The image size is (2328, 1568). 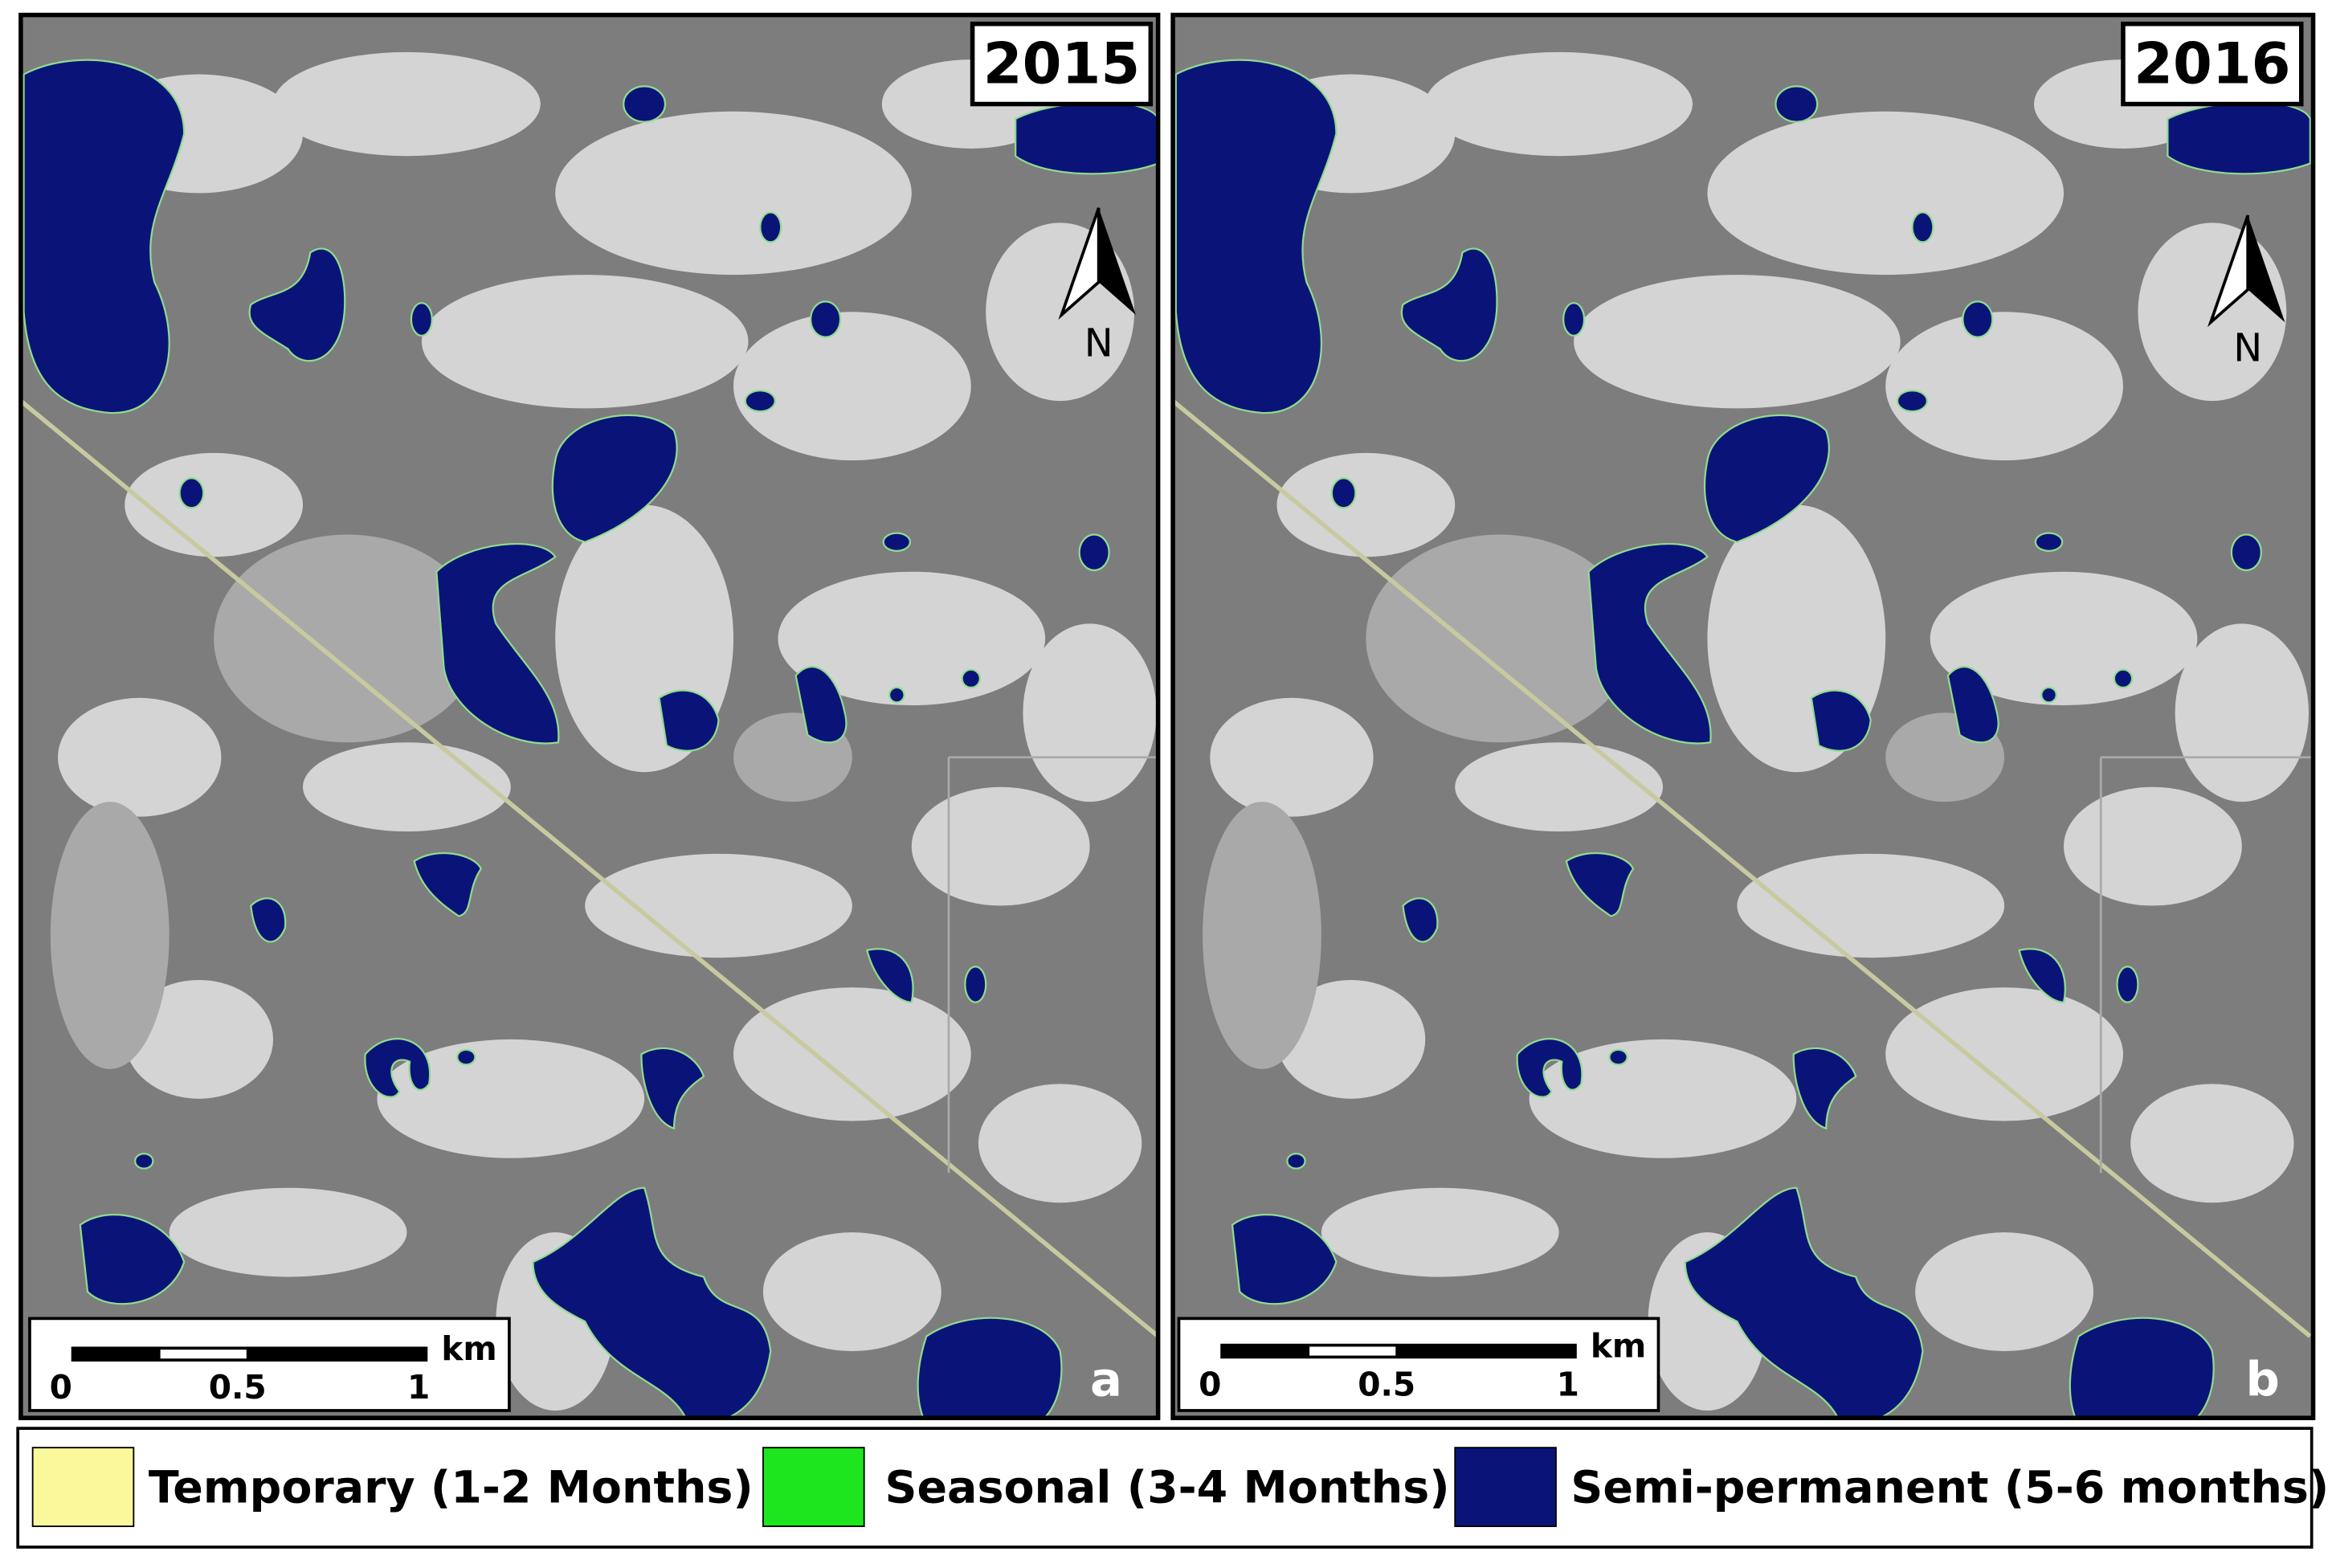 I want to click on legend-label: Temporary (1-2 Months), so click(x=451, y=1488).